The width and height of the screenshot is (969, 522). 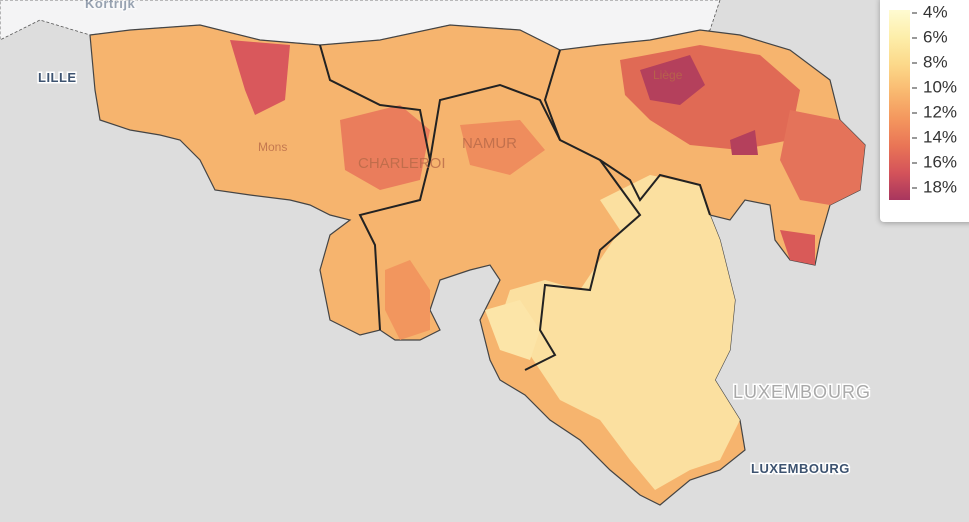 I want to click on city-label: CHARLEROI, so click(x=402, y=163).